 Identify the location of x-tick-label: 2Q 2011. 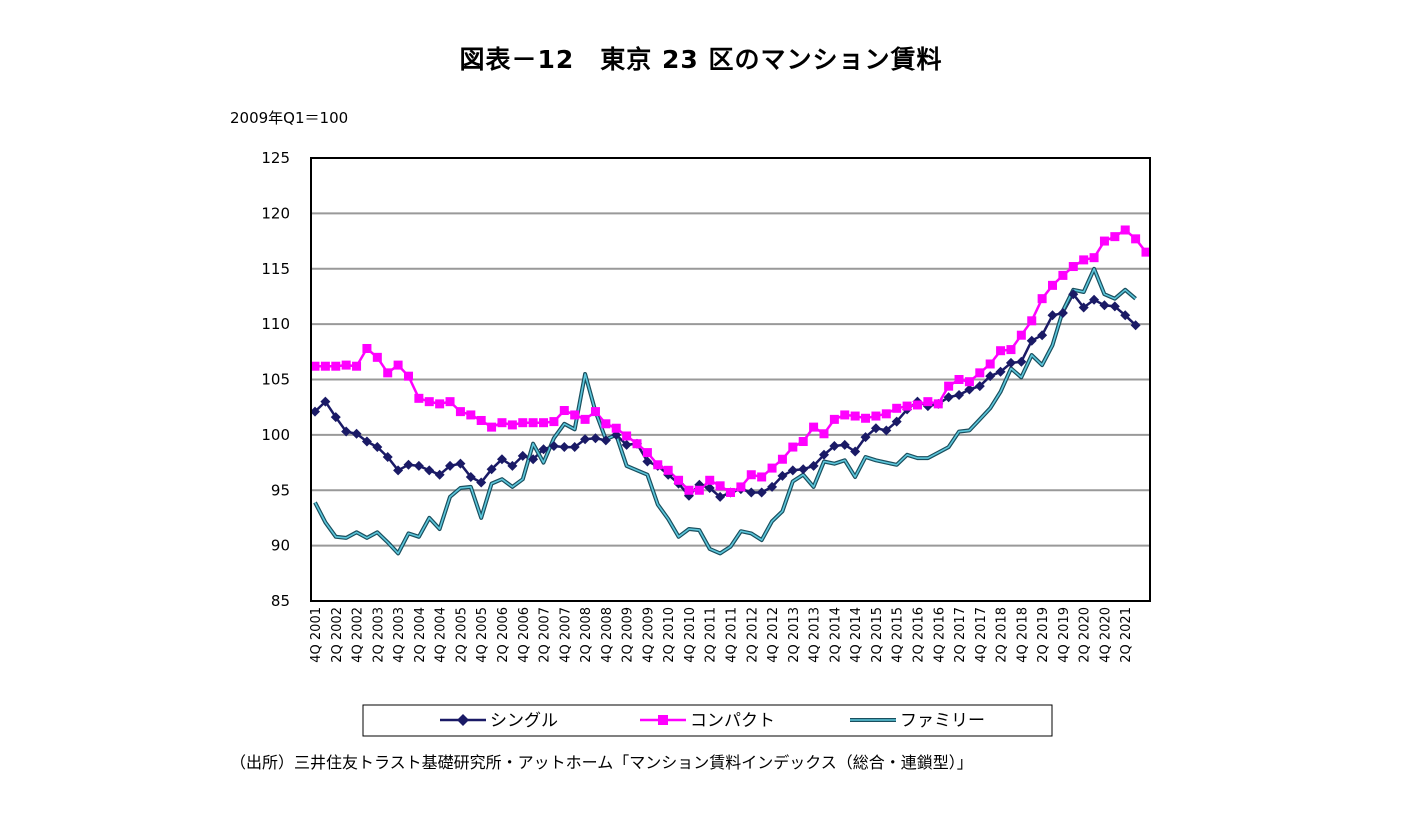
(711, 635).